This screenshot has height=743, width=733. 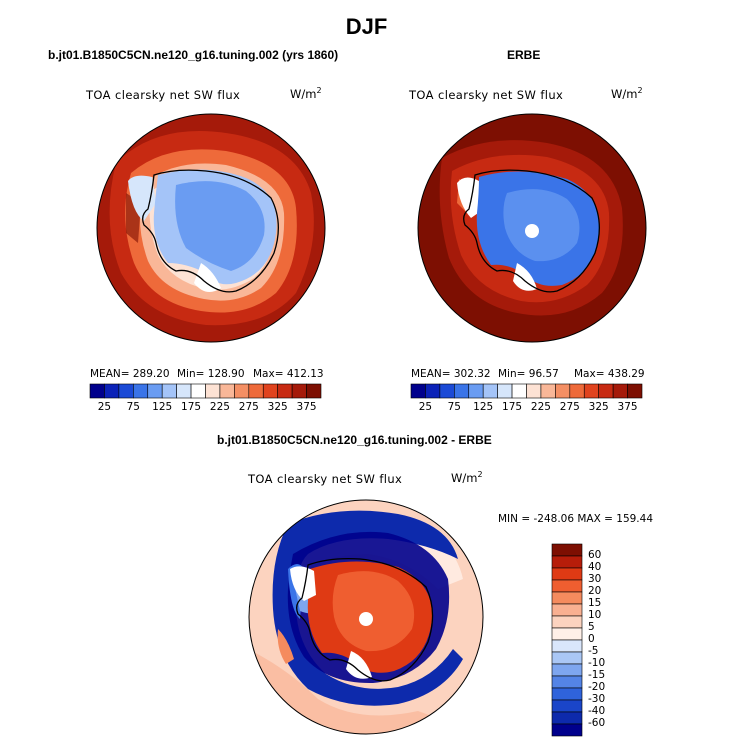 What do you see at coordinates (366, 617) in the screenshot?
I see `diff-polar-map` at bounding box center [366, 617].